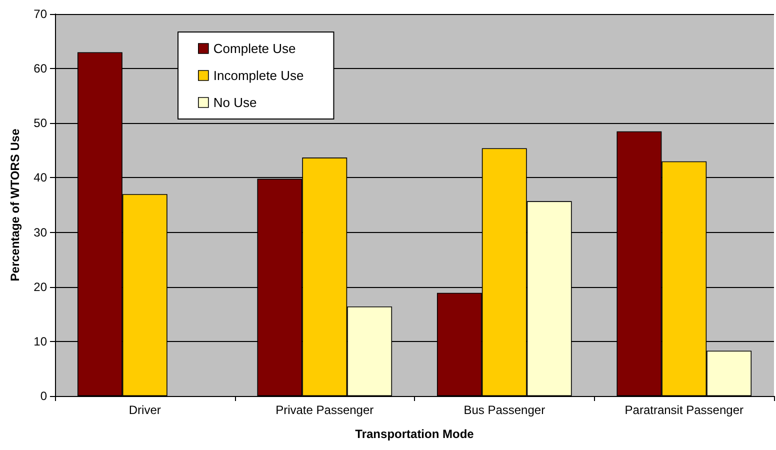 The width and height of the screenshot is (776, 450). I want to click on y-tick-label: 70, so click(41, 14).